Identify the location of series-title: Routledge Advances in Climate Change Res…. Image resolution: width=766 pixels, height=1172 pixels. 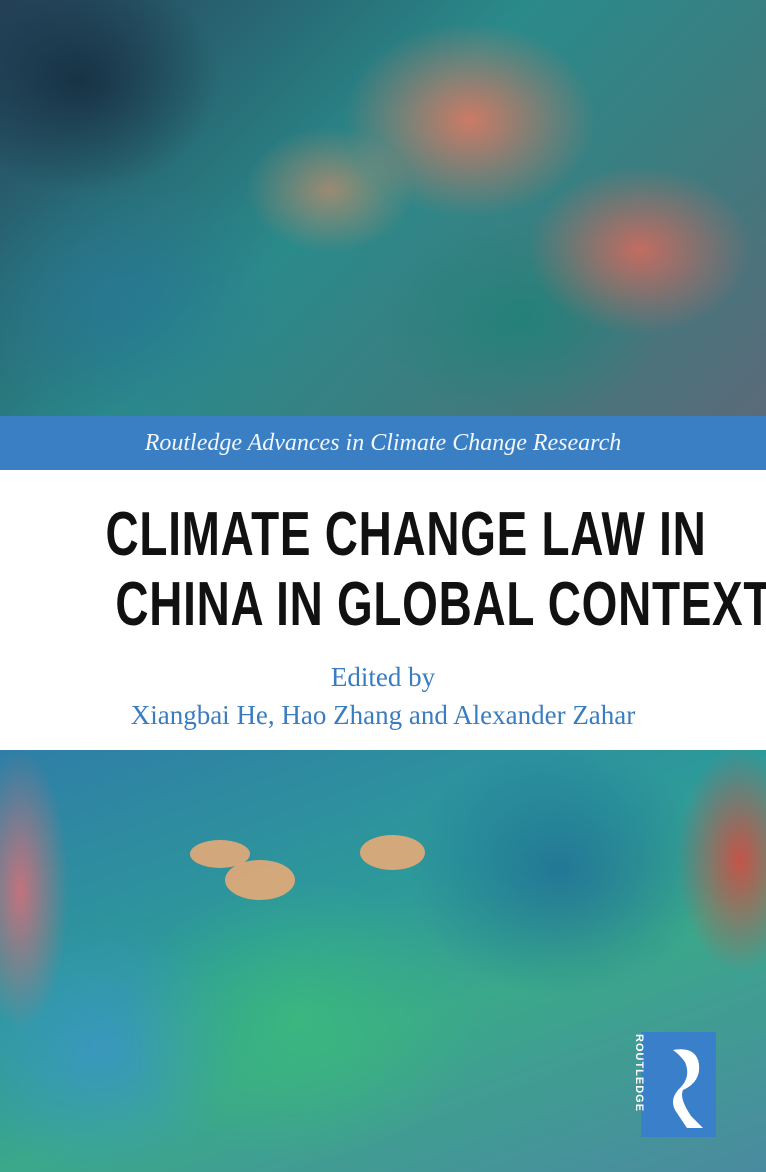
(383, 442).